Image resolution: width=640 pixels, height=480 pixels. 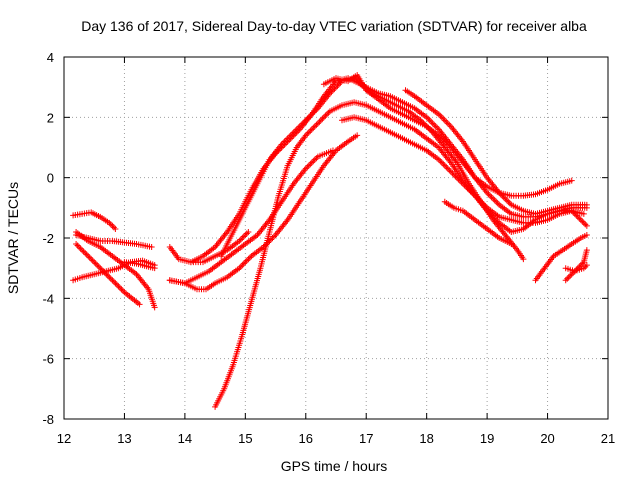 I want to click on x-axis-label: GPS time / hours, so click(x=334, y=466).